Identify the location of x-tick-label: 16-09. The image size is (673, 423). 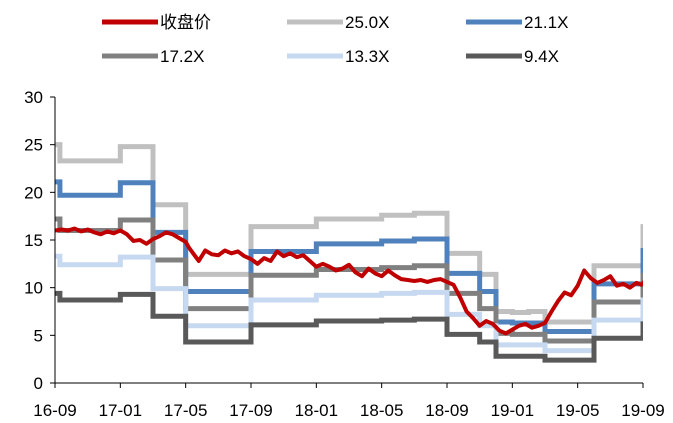
(54, 410).